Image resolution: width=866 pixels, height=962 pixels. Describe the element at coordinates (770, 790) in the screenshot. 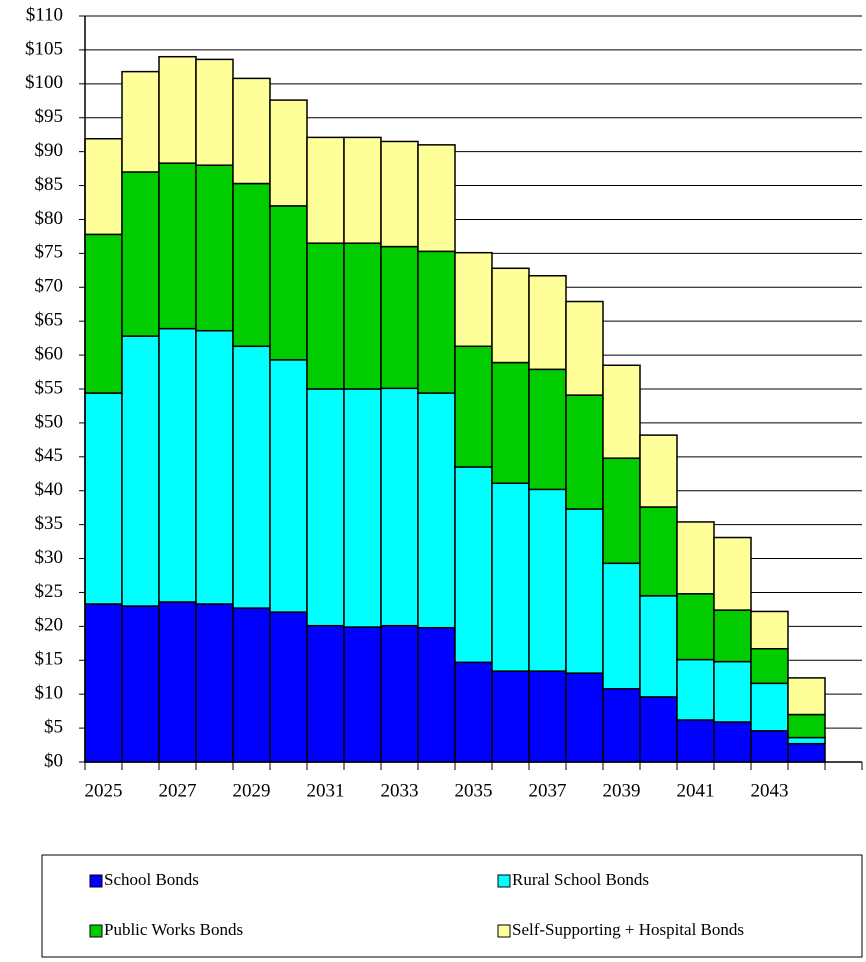

I see `x-tick-label: 2043` at that location.